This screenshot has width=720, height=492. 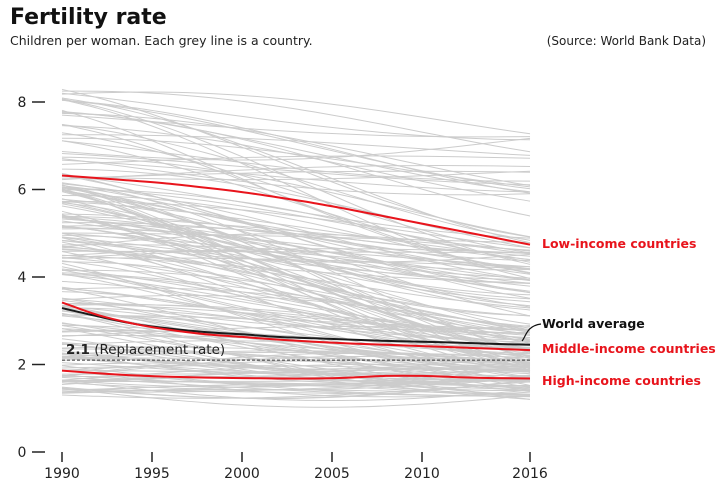 What do you see at coordinates (22, 191) in the screenshot?
I see `y-tick-label: 6` at bounding box center [22, 191].